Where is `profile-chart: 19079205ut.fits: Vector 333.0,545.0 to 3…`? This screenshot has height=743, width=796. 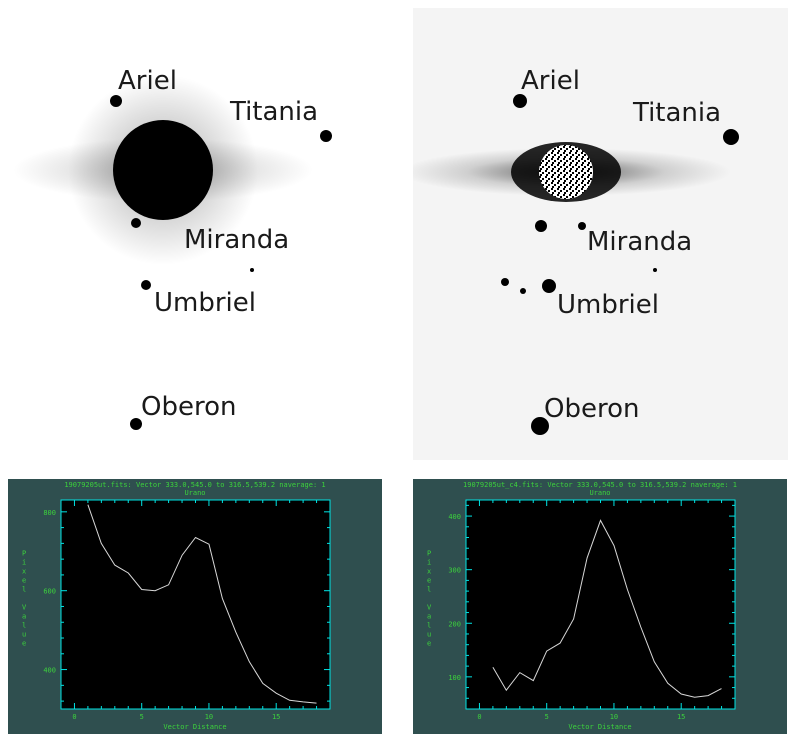 profile-chart: 19079205ut.fits: Vector 333.0,545.0 to 3… is located at coordinates (176, 606).